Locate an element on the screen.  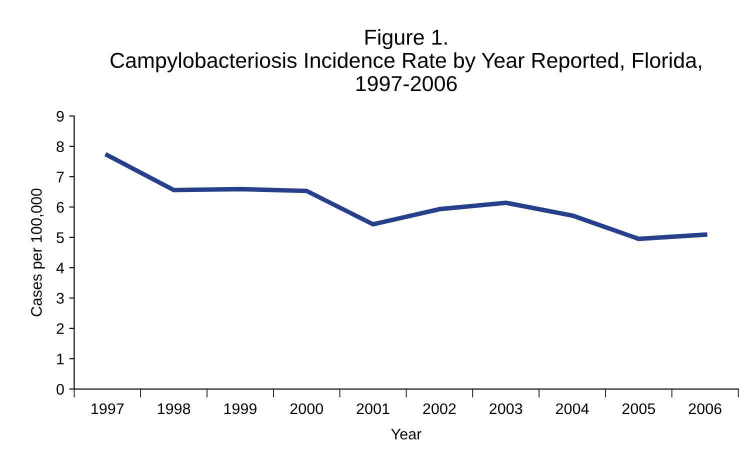
x-tick-label: 2005 is located at coordinates (639, 408).